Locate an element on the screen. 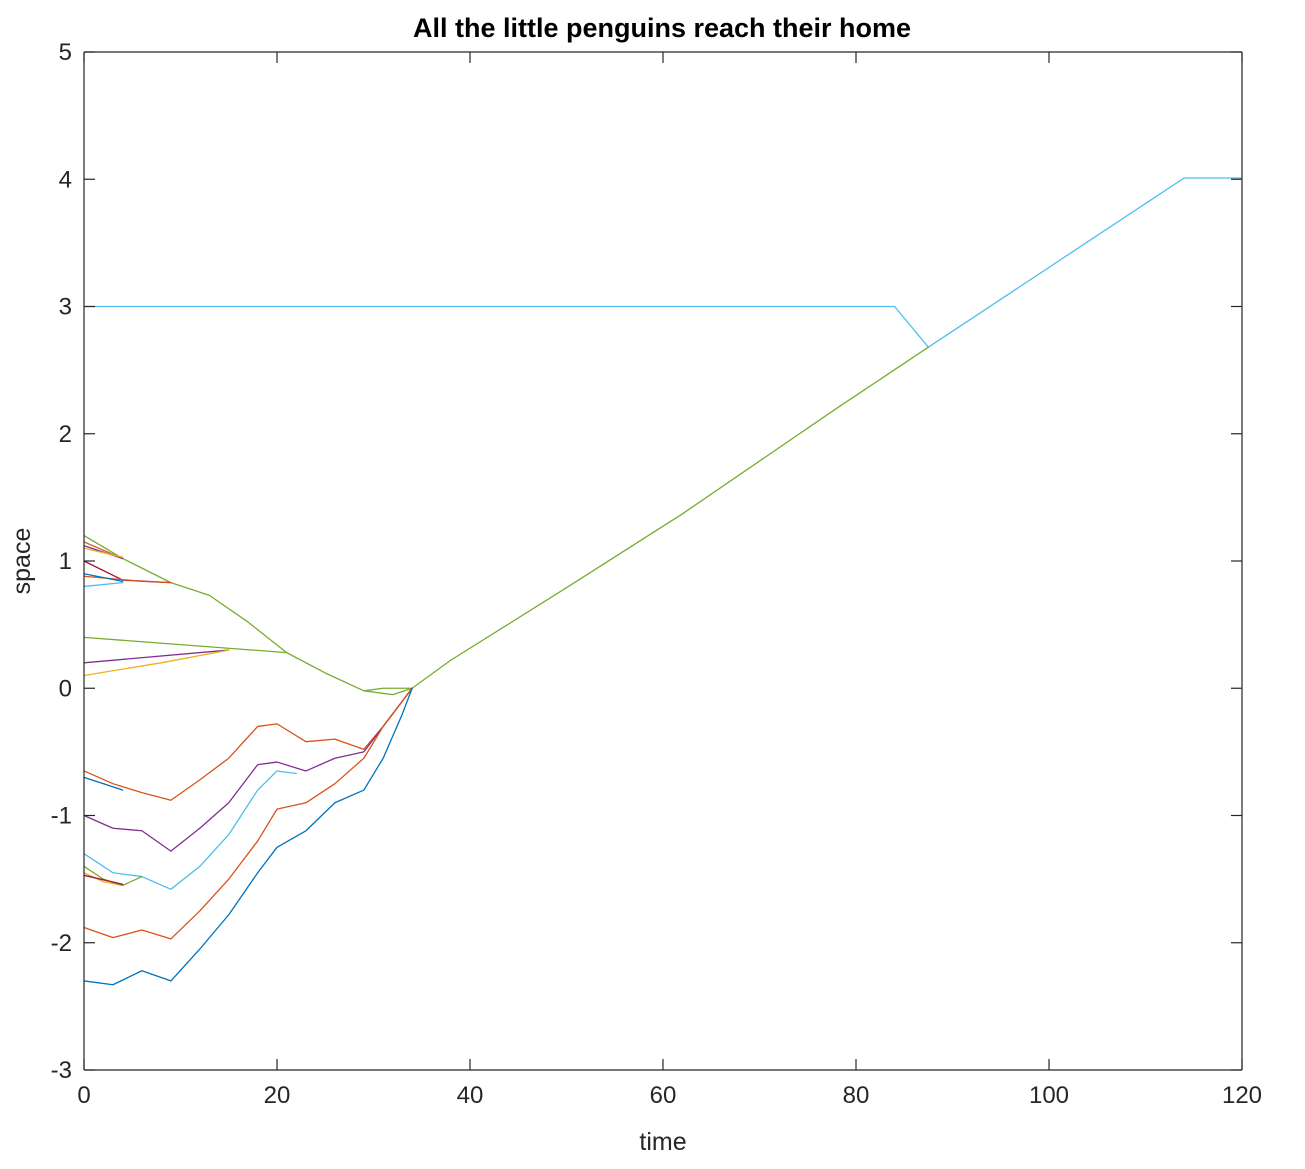 This screenshot has width=1305, height=1169. x-axis-label: time is located at coordinates (662, 1142).